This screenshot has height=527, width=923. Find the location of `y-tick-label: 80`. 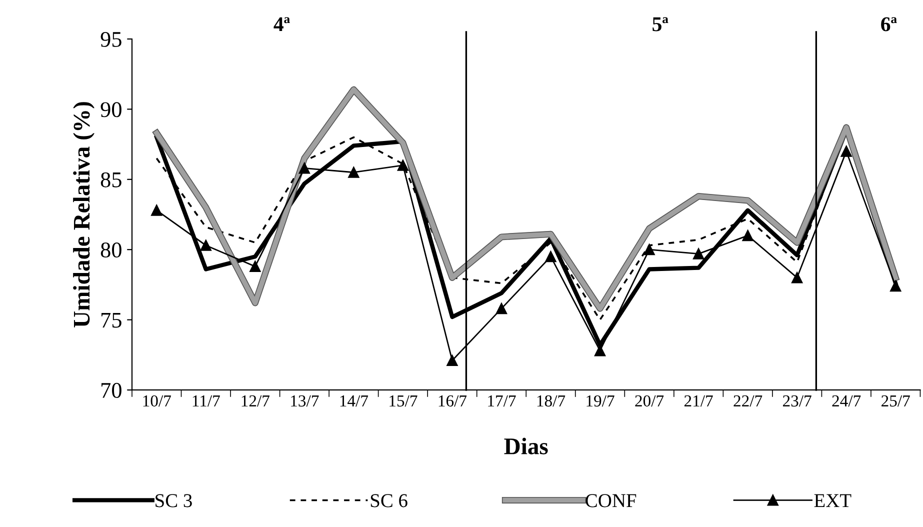

y-tick-label: 80 is located at coordinates (111, 250).